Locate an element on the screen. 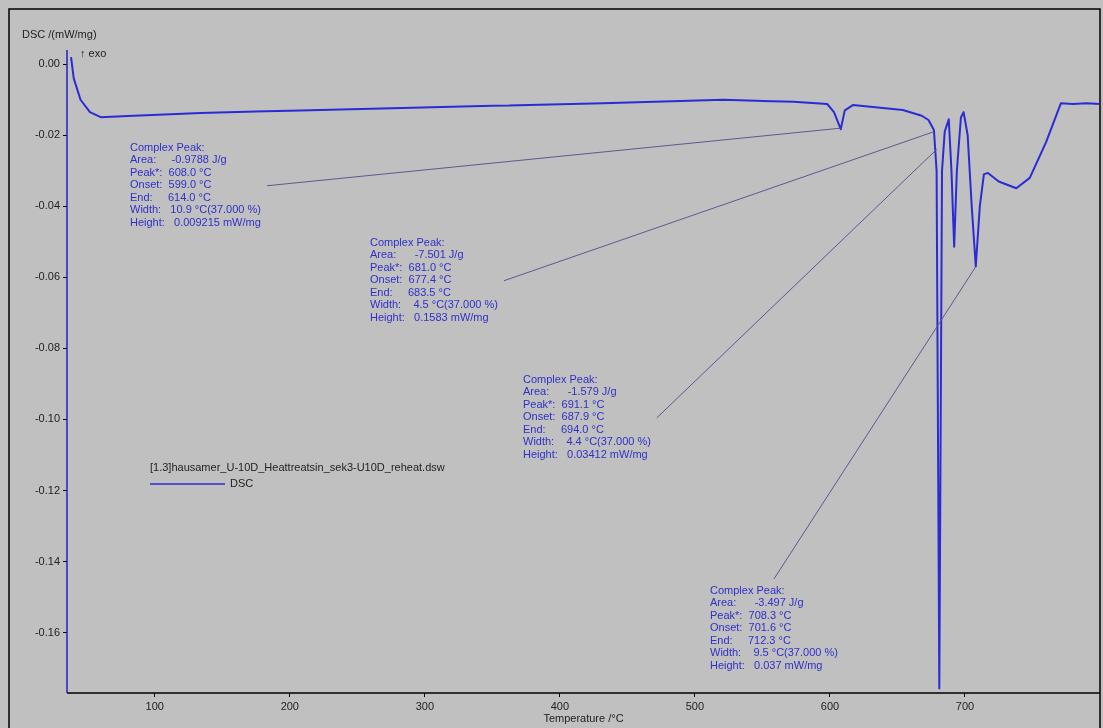 The height and width of the screenshot is (728, 1103). y-tick-label: -0.04 is located at coordinates (47, 205).